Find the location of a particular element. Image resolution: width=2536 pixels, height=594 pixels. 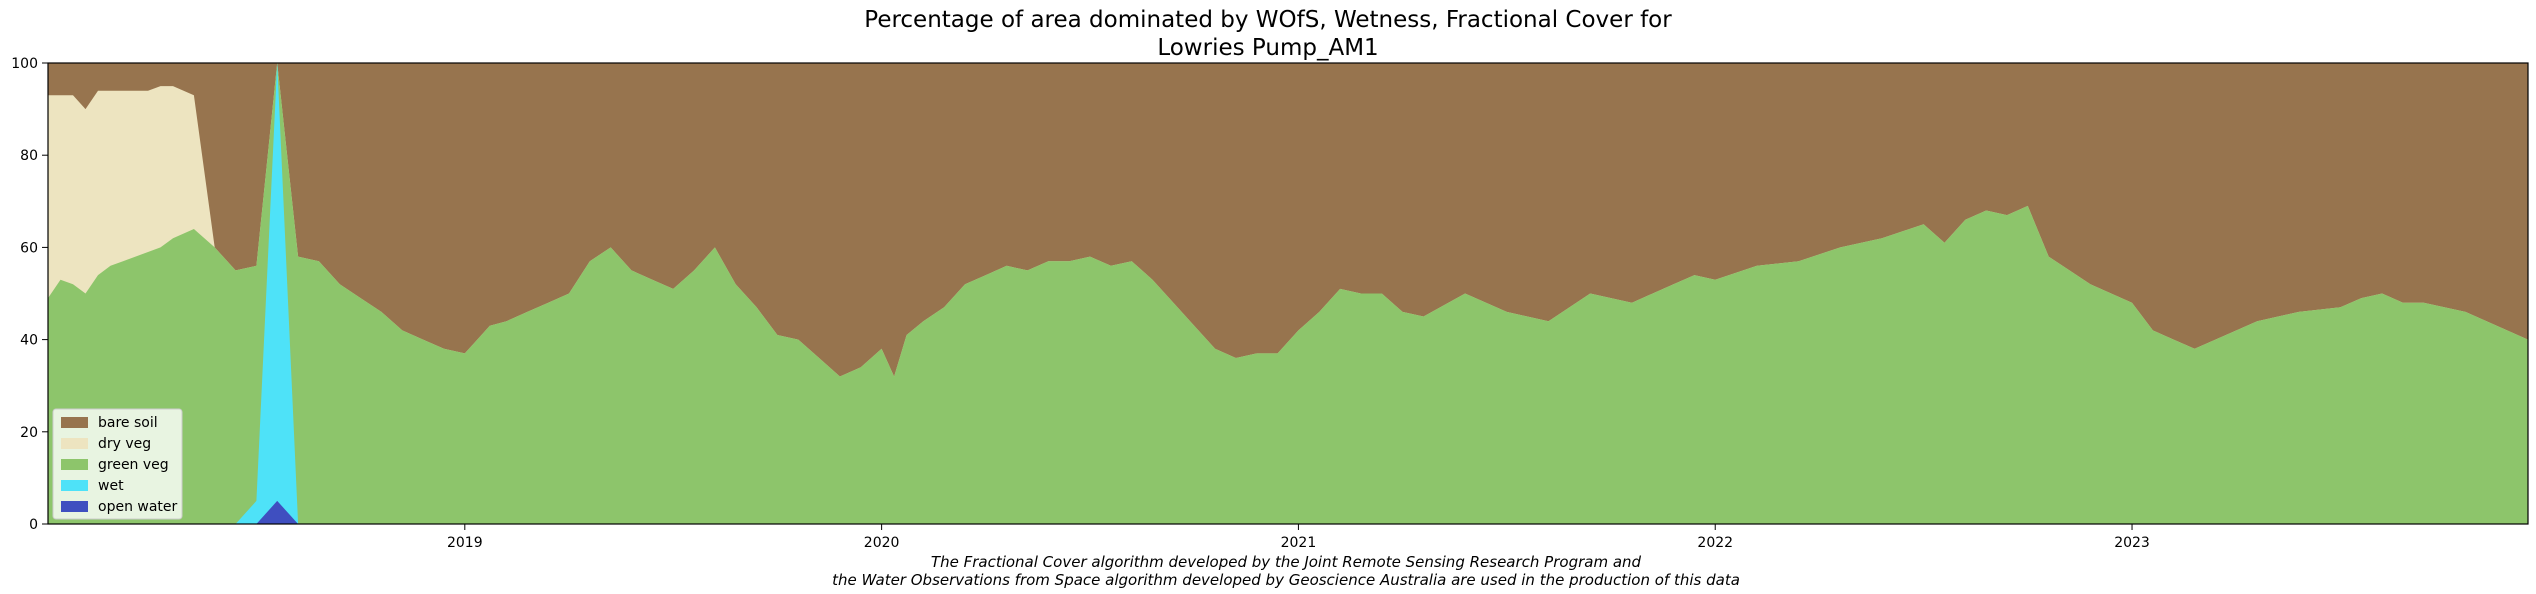

y-tick: 40 is located at coordinates (34, 341).